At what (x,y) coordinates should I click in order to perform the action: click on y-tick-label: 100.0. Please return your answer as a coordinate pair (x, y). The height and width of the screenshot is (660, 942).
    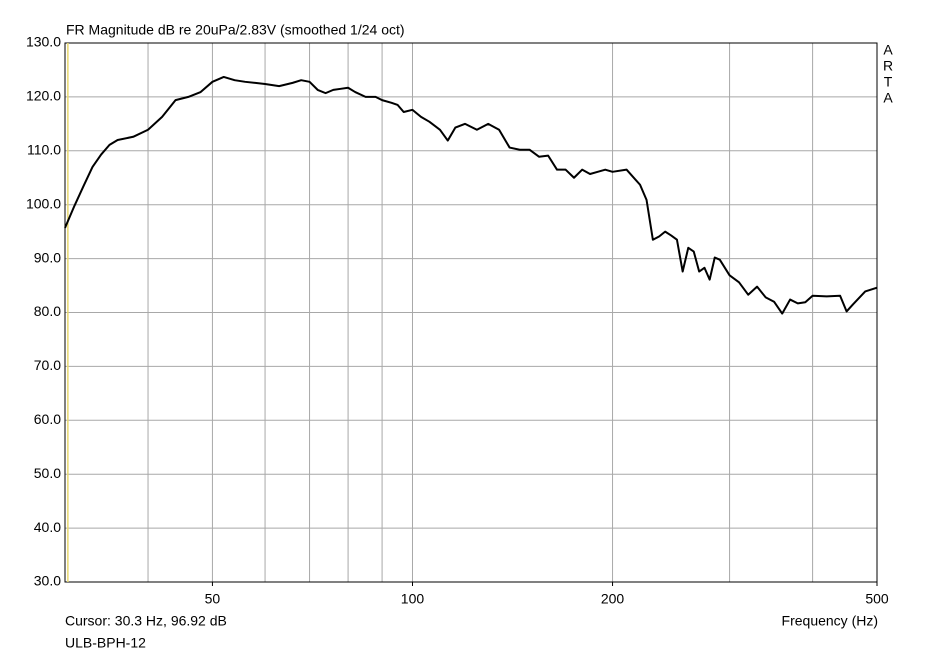
    Looking at the image, I should click on (43, 203).